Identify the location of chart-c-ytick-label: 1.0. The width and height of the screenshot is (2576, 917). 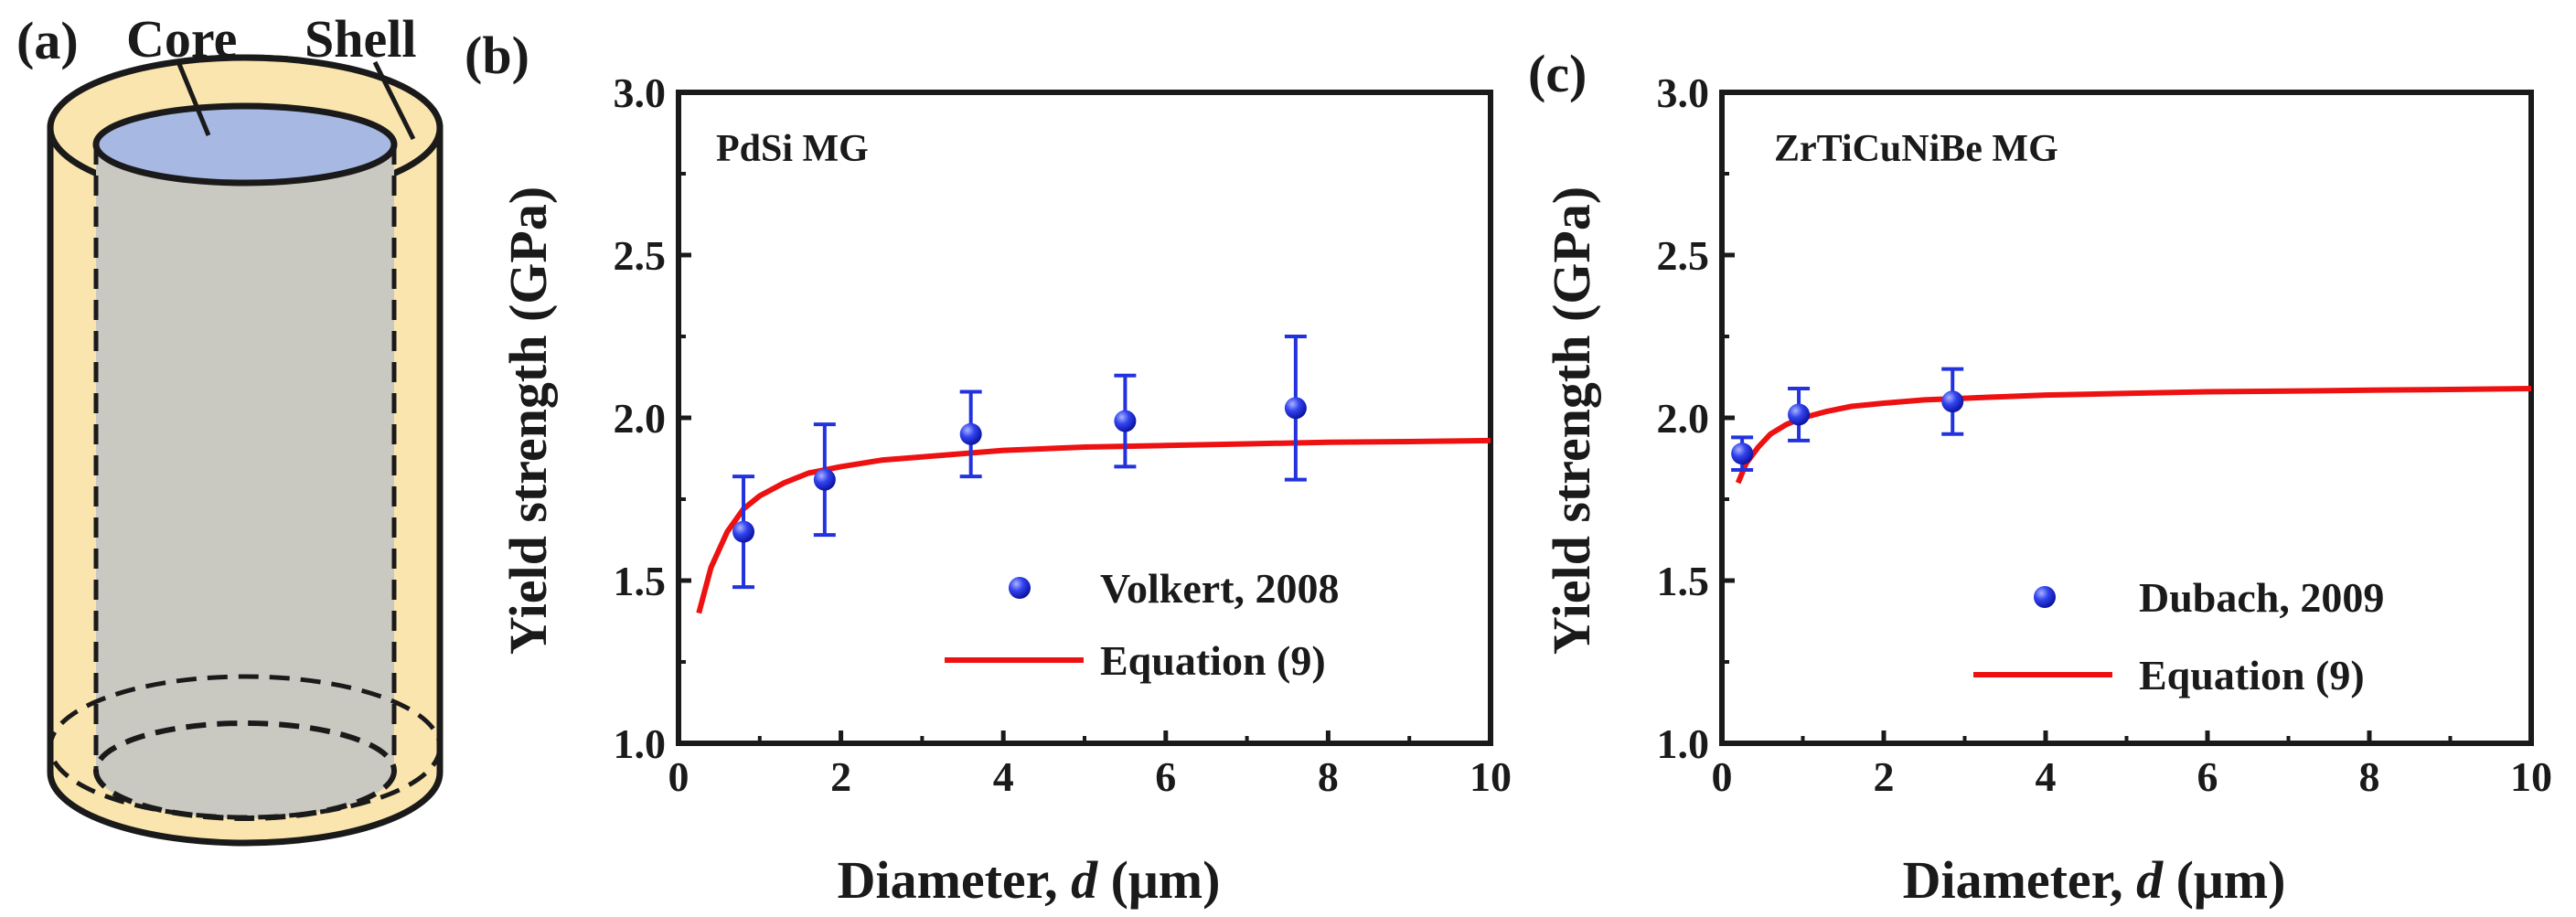
(1683, 743).